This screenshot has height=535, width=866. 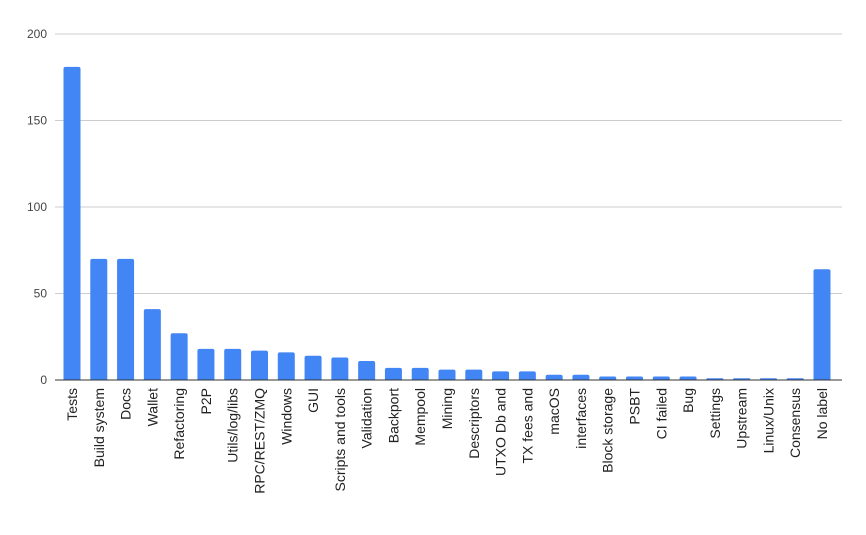 What do you see at coordinates (37, 121) in the screenshot?
I see `y-tick-label: 150` at bounding box center [37, 121].